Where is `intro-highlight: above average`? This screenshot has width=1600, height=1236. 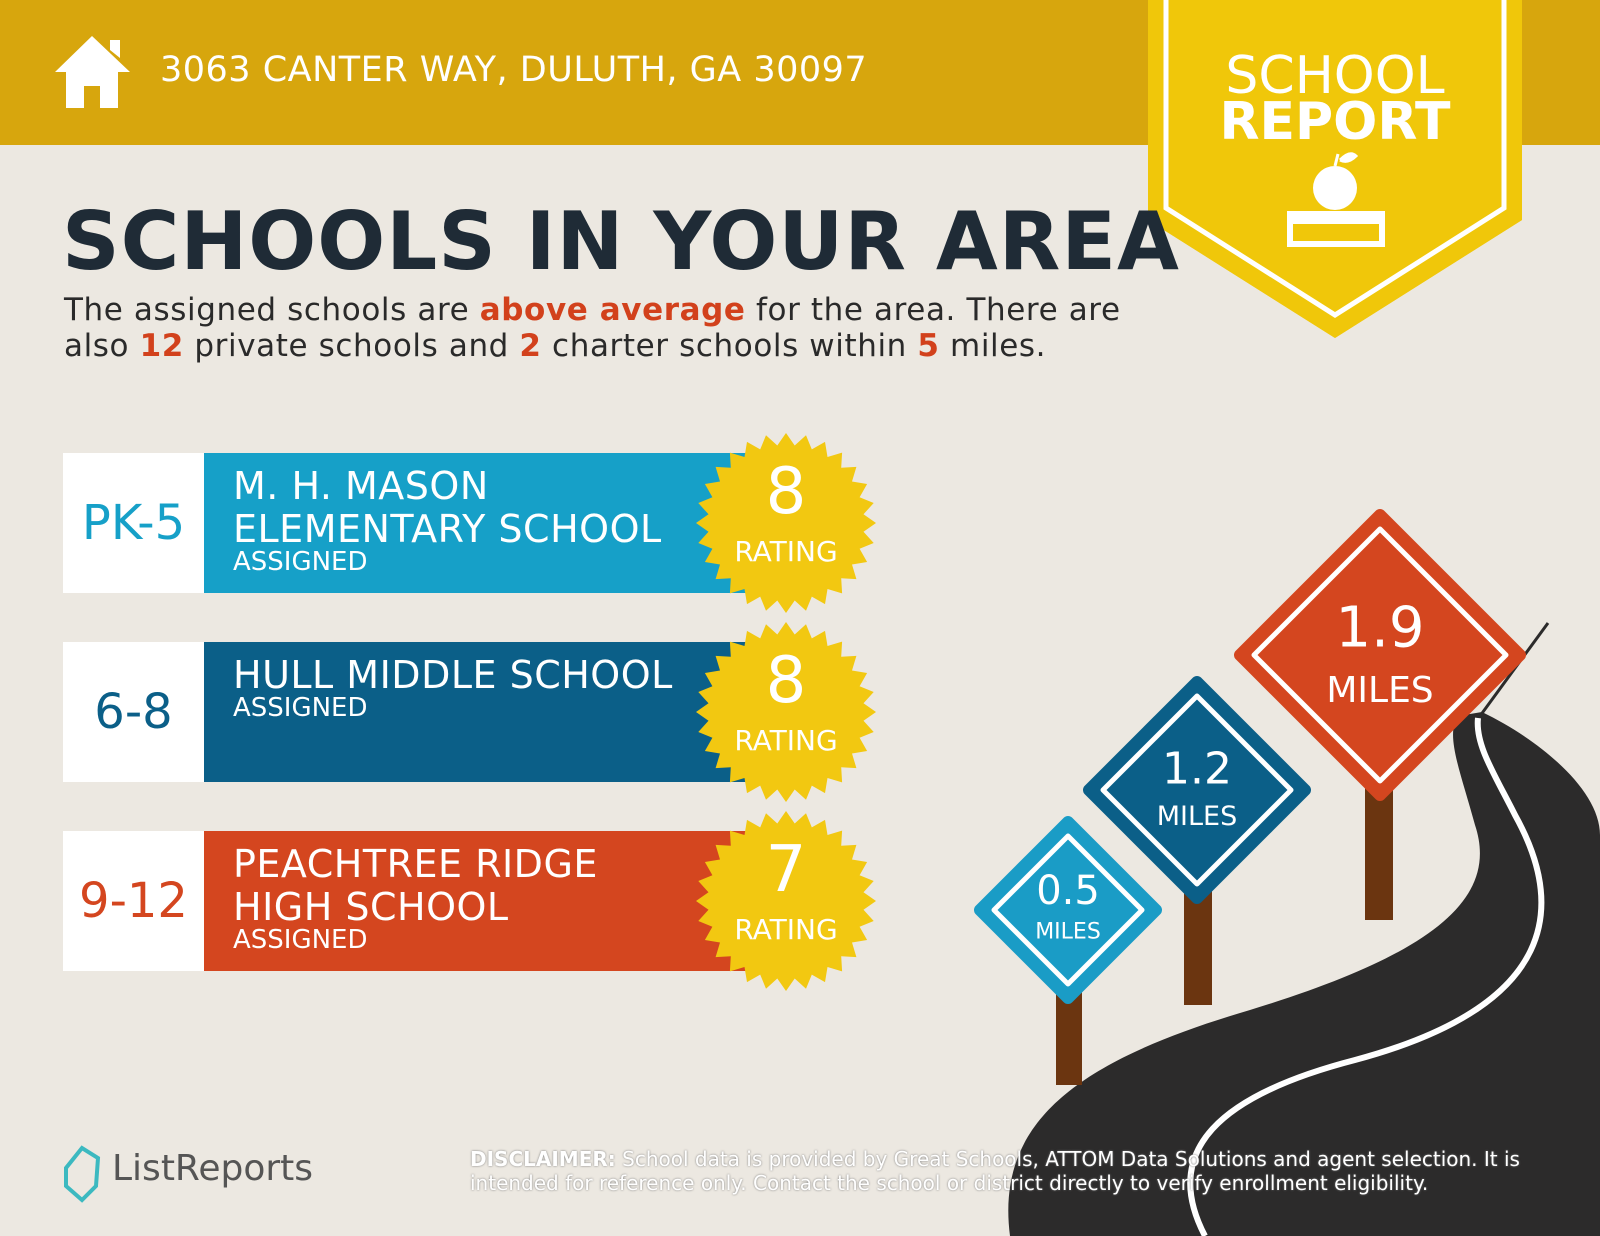
intro-highlight: above average is located at coordinates (612, 310).